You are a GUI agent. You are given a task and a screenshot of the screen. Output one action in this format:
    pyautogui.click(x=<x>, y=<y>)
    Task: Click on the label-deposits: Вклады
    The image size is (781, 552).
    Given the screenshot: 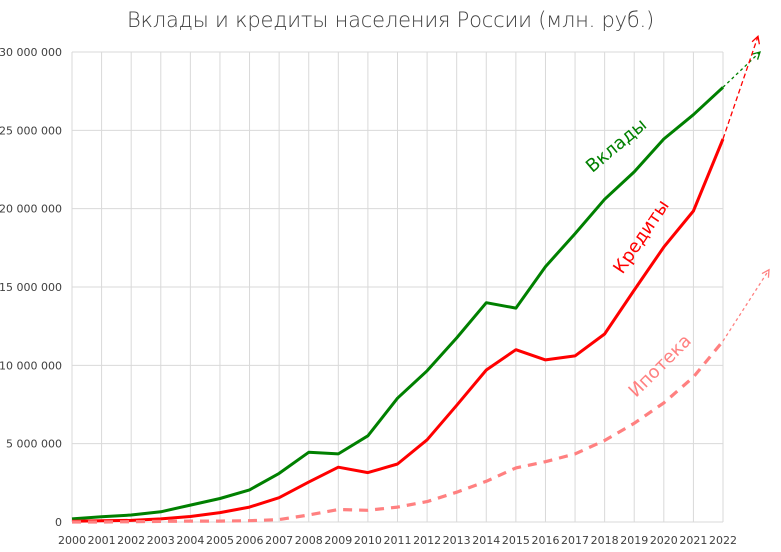 What is the action you would take?
    pyautogui.click(x=616, y=145)
    